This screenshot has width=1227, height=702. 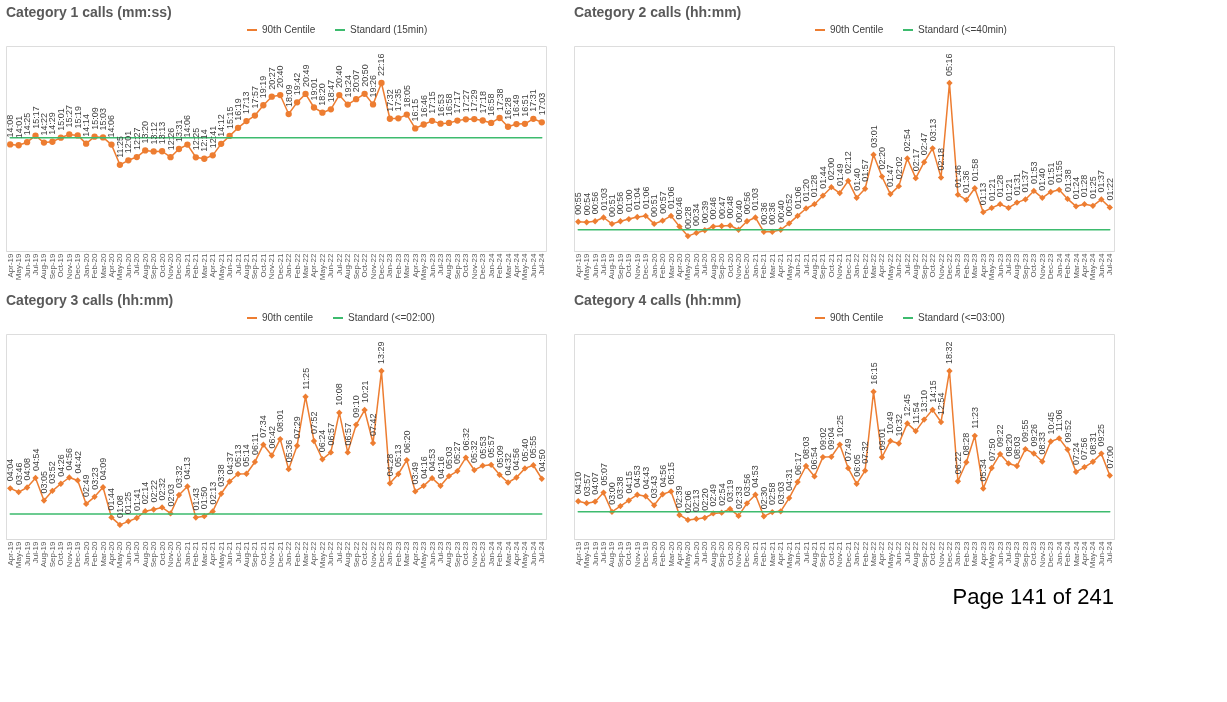 I want to click on x-tick-label: Oct-22, so click(x=365, y=265).